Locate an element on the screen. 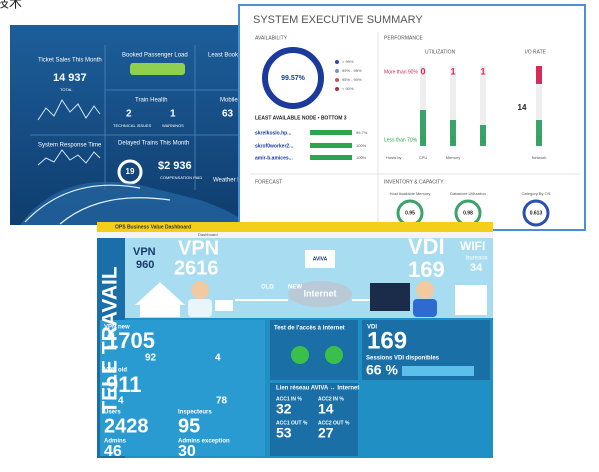  value: 27 is located at coordinates (326, 433).